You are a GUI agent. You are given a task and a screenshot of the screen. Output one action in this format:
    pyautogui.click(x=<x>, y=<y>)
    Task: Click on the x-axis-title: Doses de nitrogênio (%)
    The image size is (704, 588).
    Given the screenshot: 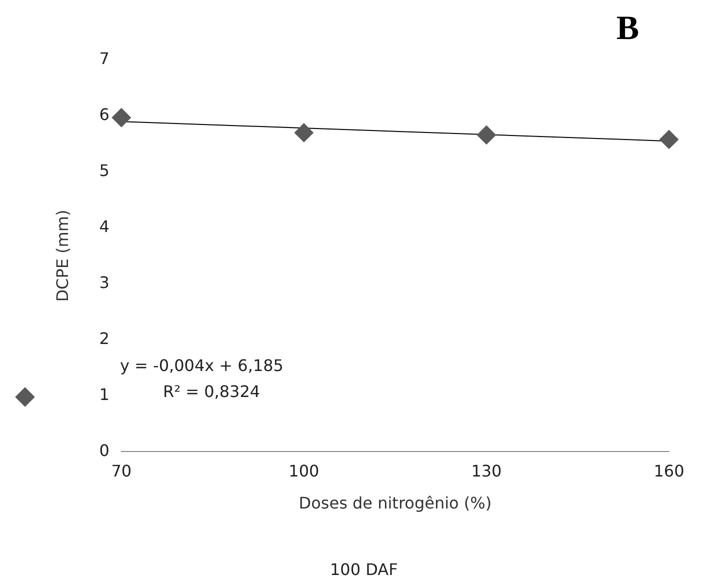 What is the action you would take?
    pyautogui.click(x=395, y=503)
    